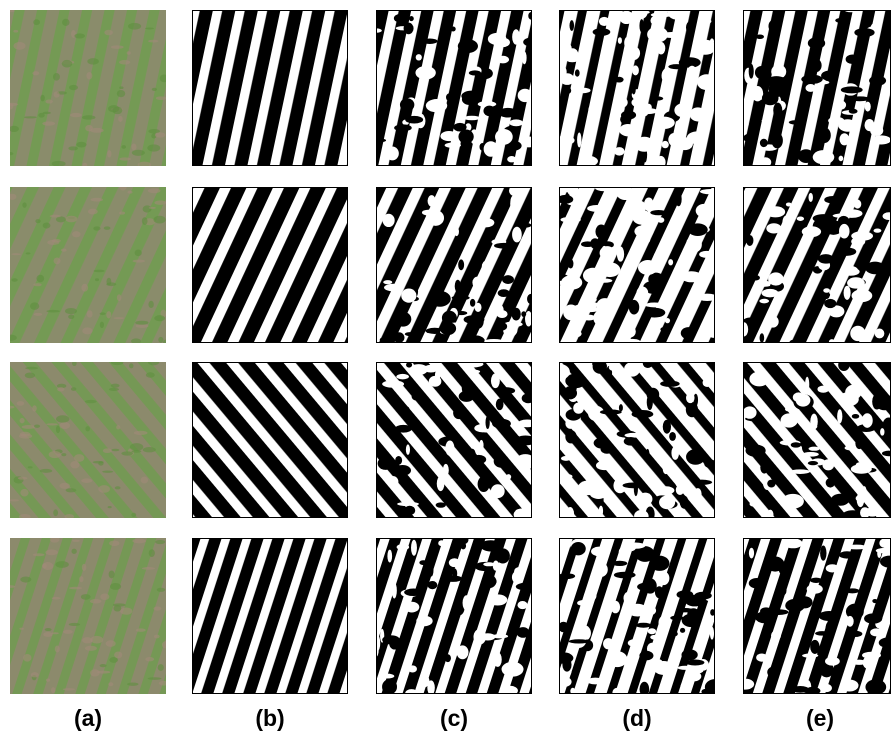  Describe the element at coordinates (88, 440) in the screenshot. I see `crop-rows` at that location.